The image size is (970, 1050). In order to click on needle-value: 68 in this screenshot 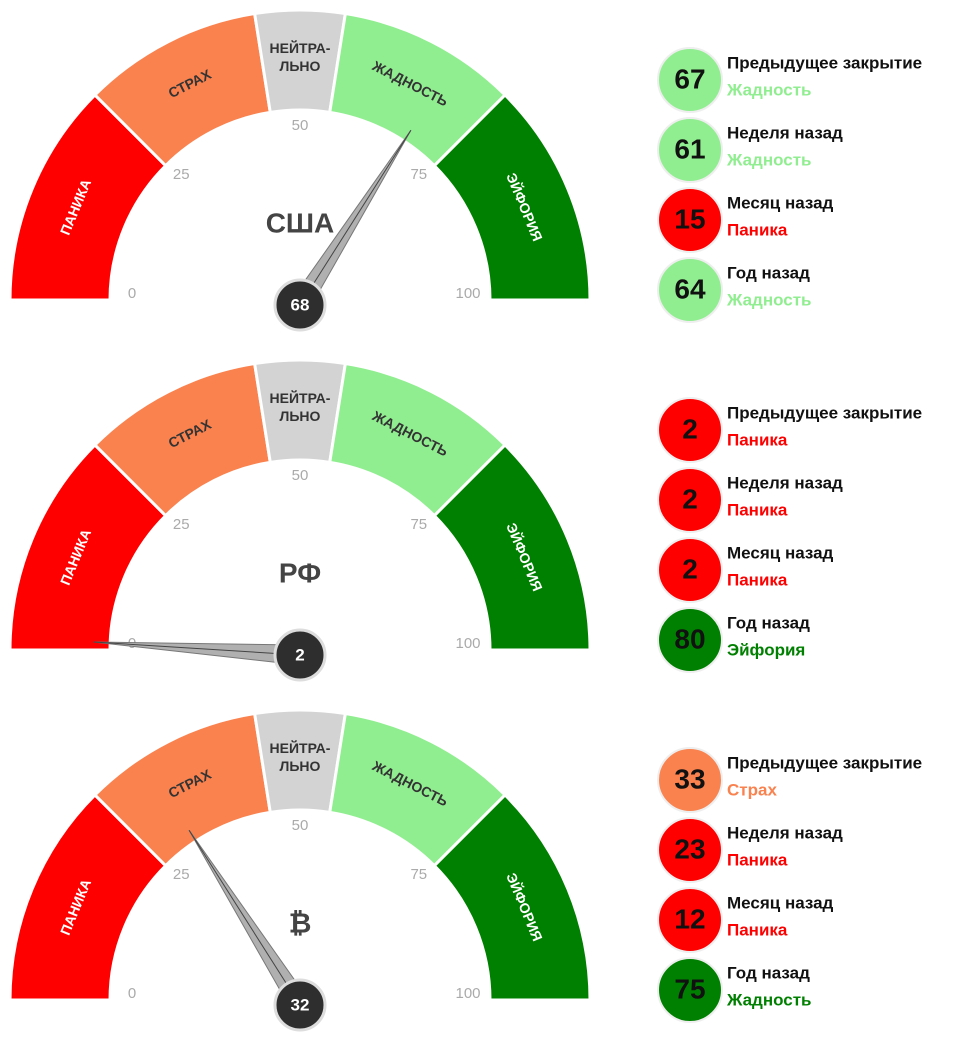, I will do `click(300, 304)`.